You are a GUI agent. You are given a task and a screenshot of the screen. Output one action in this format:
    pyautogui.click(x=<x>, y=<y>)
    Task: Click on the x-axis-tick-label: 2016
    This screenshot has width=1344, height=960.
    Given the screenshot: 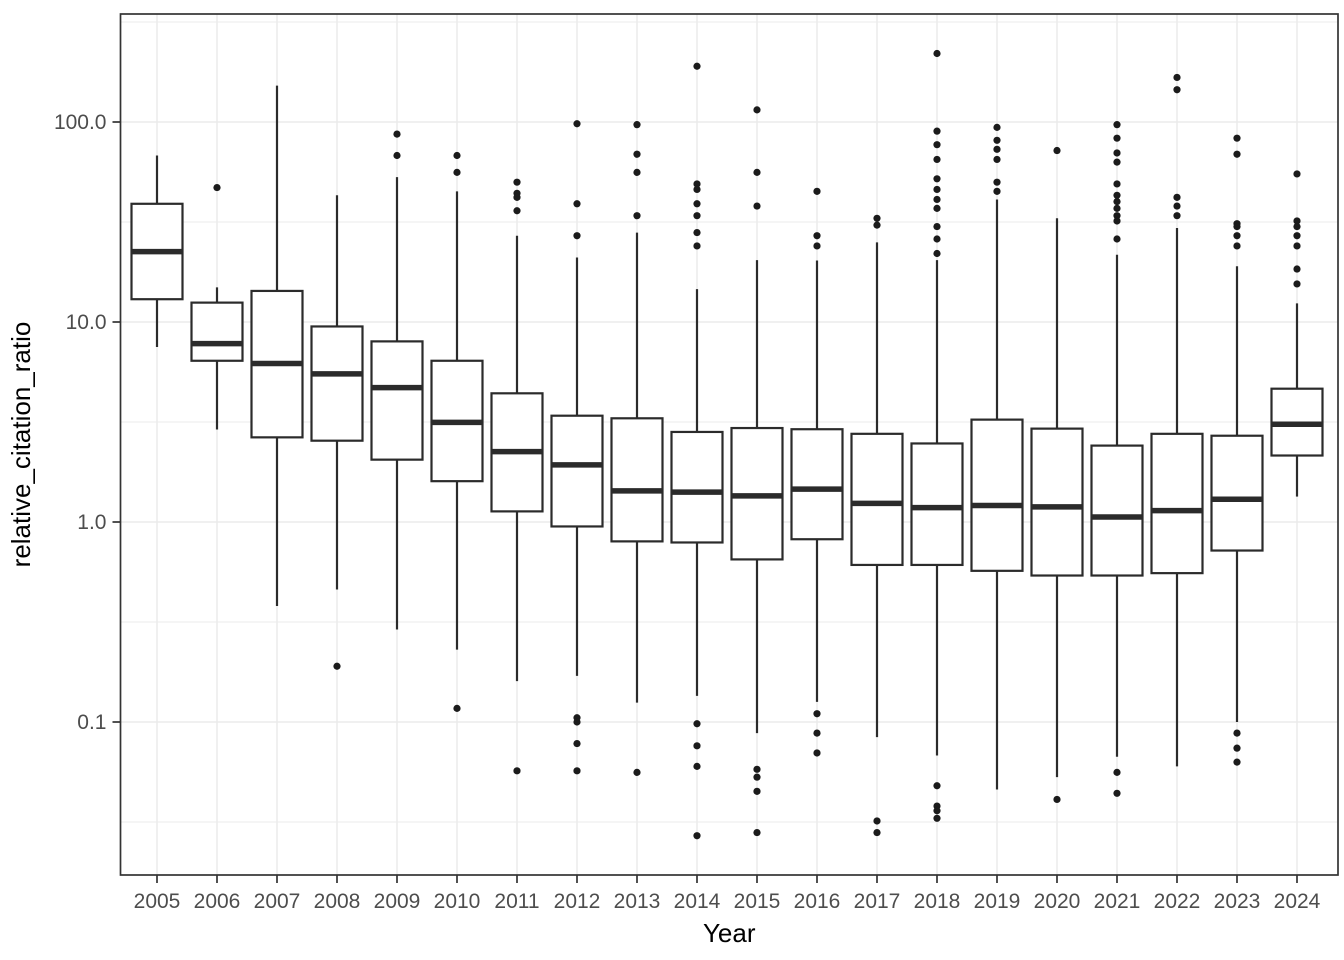 What is the action you would take?
    pyautogui.click(x=817, y=901)
    